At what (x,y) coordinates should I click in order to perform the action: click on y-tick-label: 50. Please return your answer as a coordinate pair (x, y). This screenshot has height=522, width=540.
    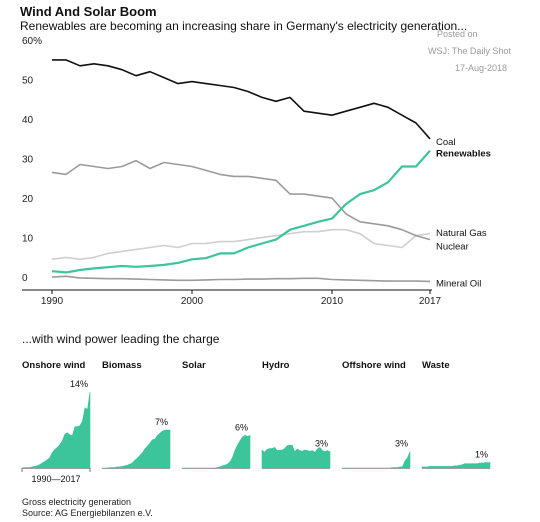
    Looking at the image, I should click on (28, 81).